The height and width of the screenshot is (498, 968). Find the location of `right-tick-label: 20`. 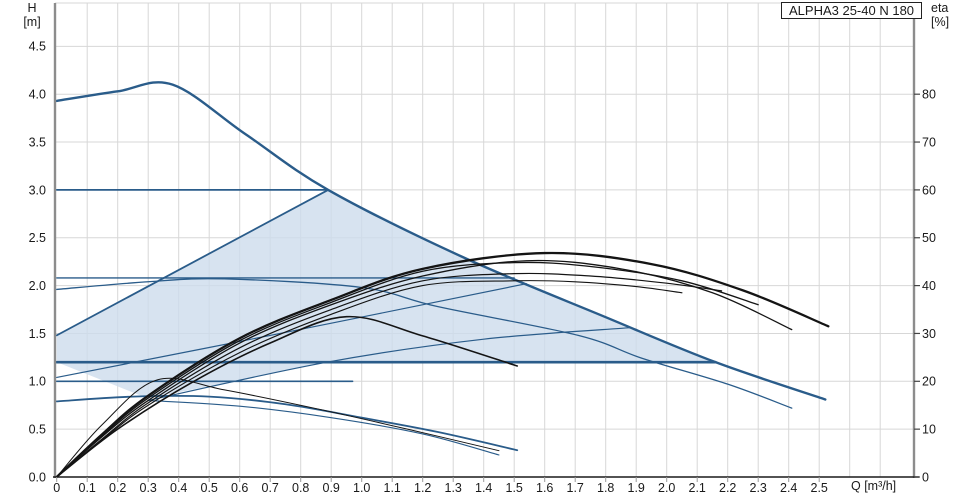

right-tick-label: 20 is located at coordinates (929, 382).